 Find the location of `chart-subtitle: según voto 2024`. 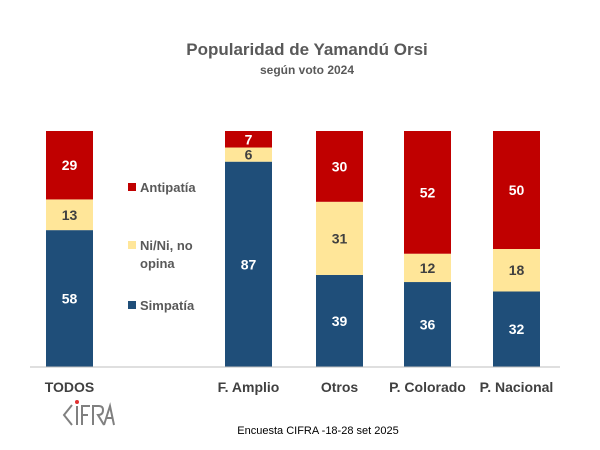

chart-subtitle: según voto 2024 is located at coordinates (307, 70).